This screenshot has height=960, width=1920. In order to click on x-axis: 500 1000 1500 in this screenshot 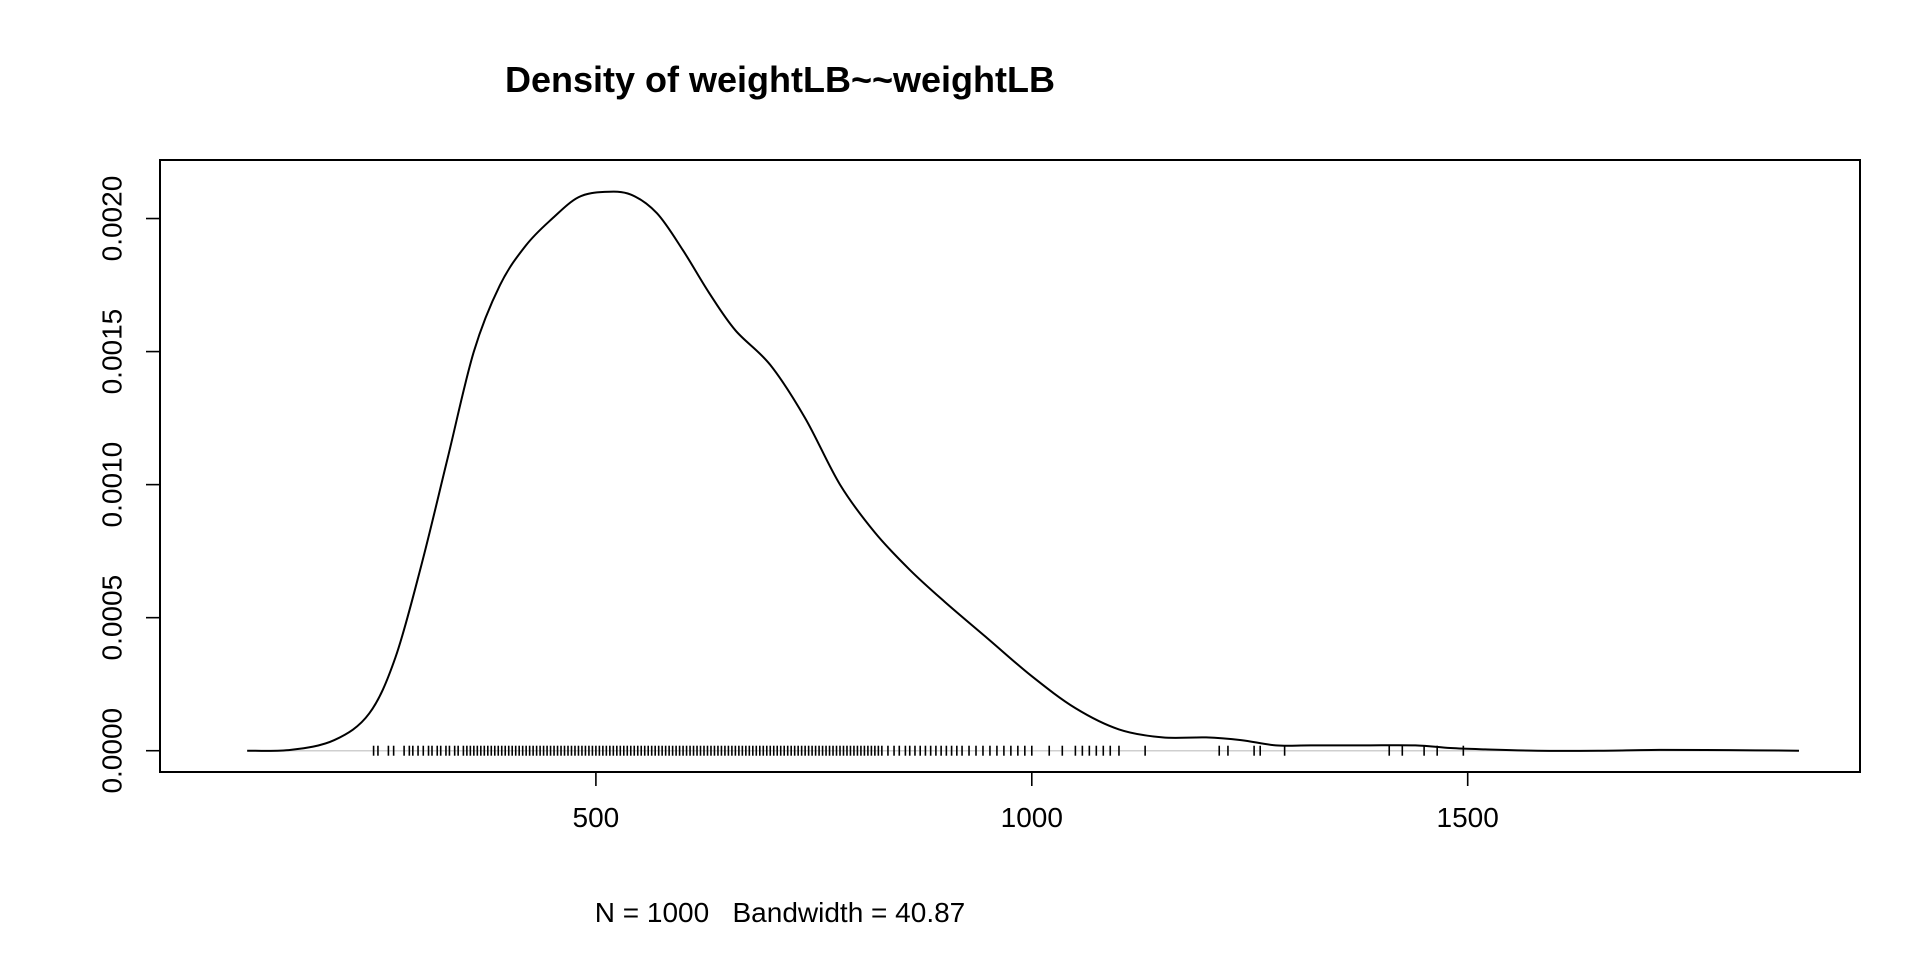, I will do `click(1036, 802)`.